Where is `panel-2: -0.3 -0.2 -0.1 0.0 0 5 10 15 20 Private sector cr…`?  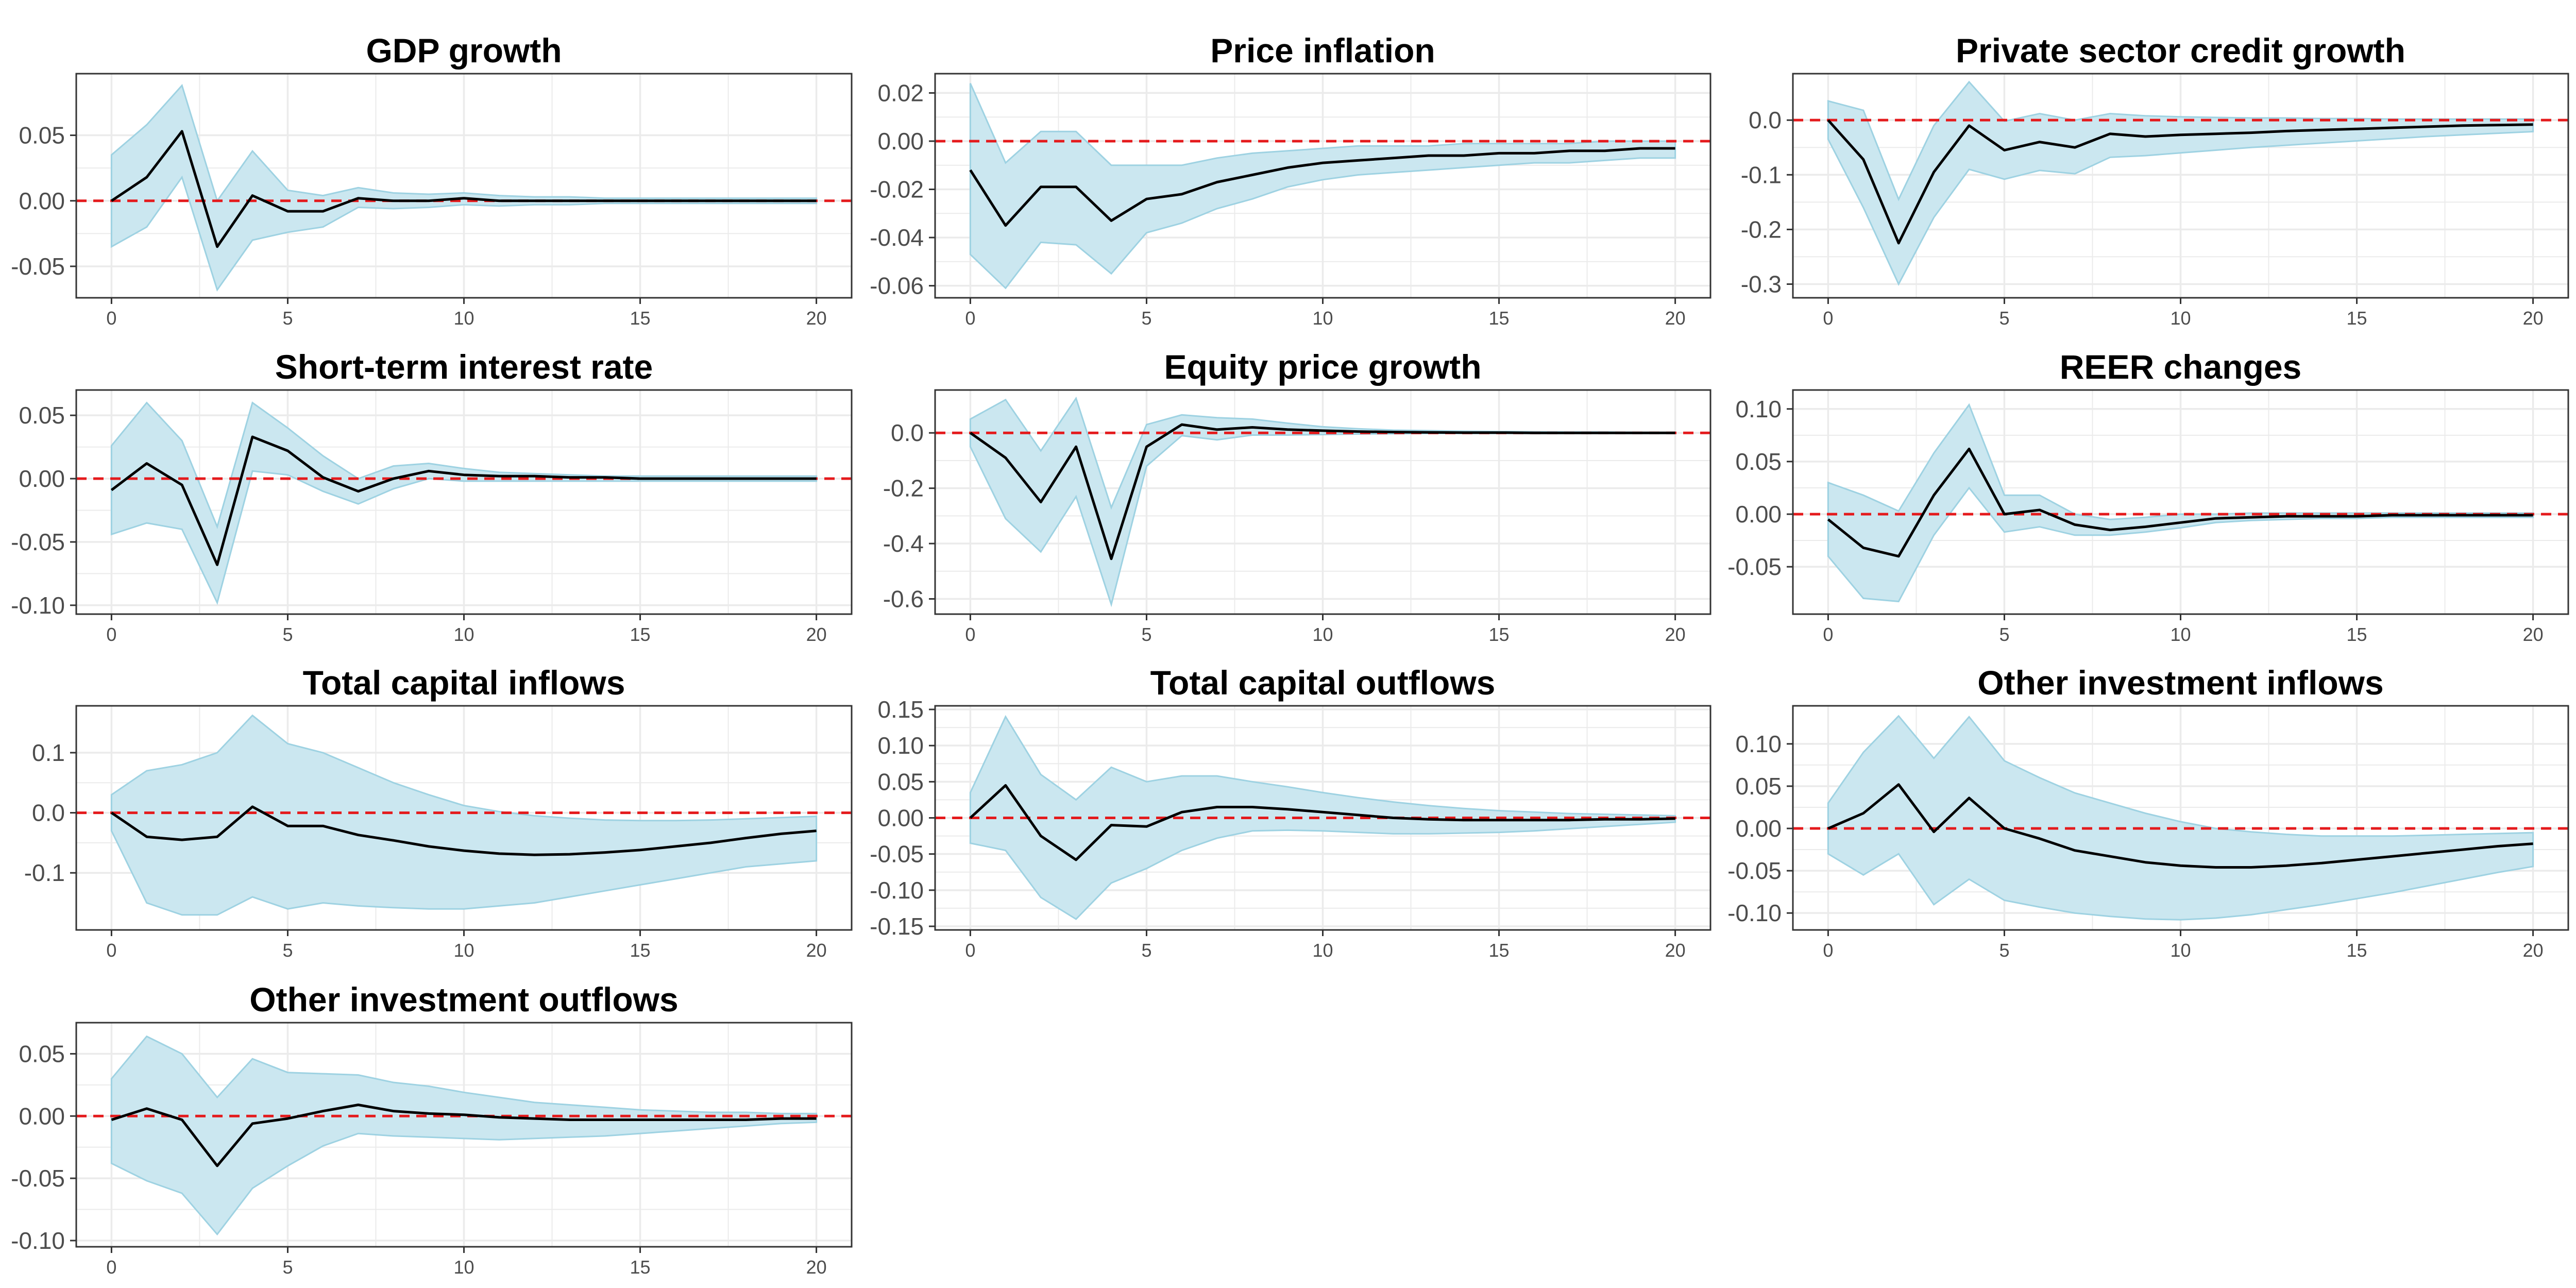 panel-2: -0.3 -0.2 -0.1 0.0 0 5 10 15 20 Private sector cr… is located at coordinates (2155, 180).